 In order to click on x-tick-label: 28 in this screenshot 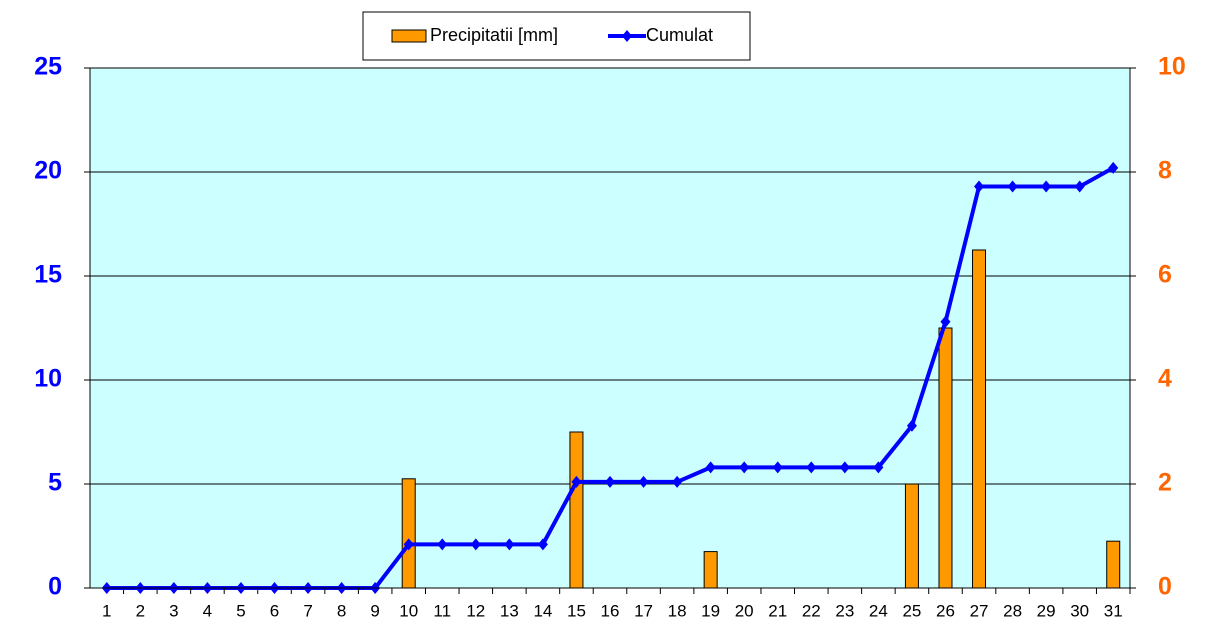, I will do `click(1012, 610)`.